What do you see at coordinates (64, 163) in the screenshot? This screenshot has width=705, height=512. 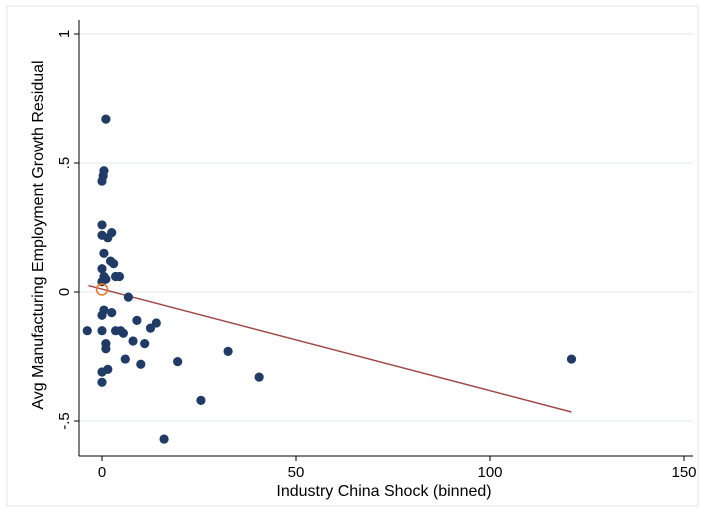 I see `y-tick-label: .5` at bounding box center [64, 163].